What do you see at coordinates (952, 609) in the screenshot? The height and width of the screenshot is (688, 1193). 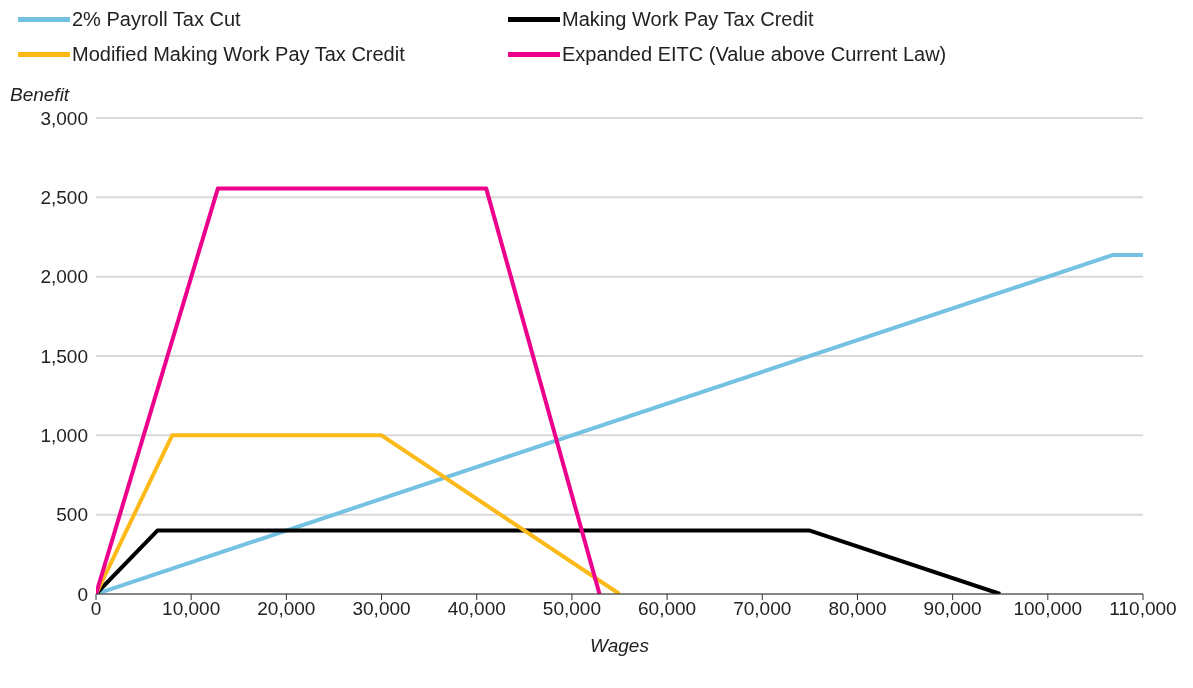 I see `x-tick-label: 90,000` at bounding box center [952, 609].